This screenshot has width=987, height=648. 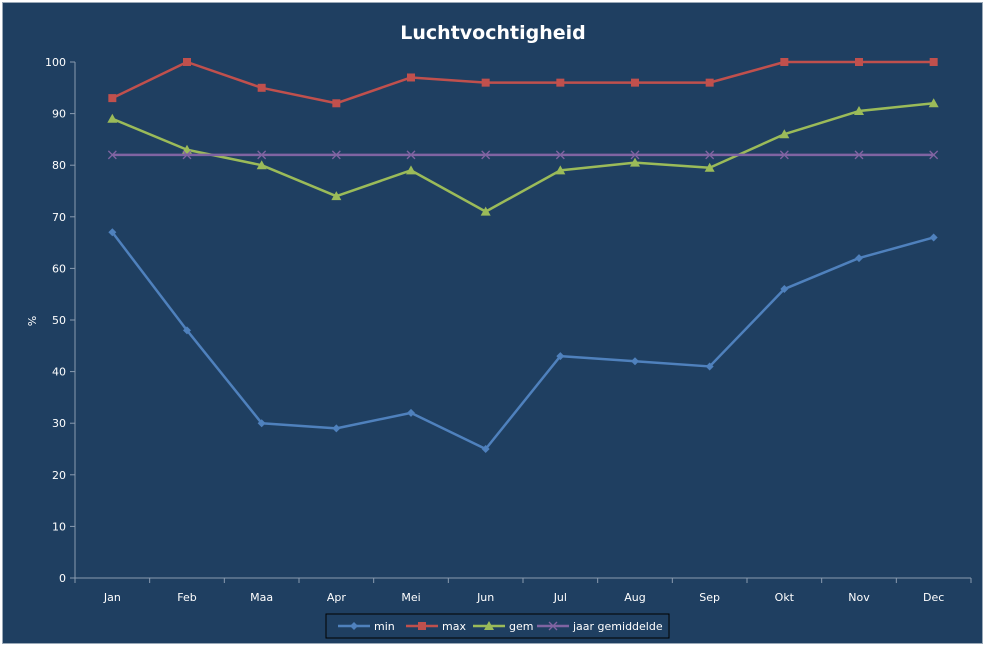 What do you see at coordinates (785, 597) in the screenshot?
I see `x-tick-label: Okt` at bounding box center [785, 597].